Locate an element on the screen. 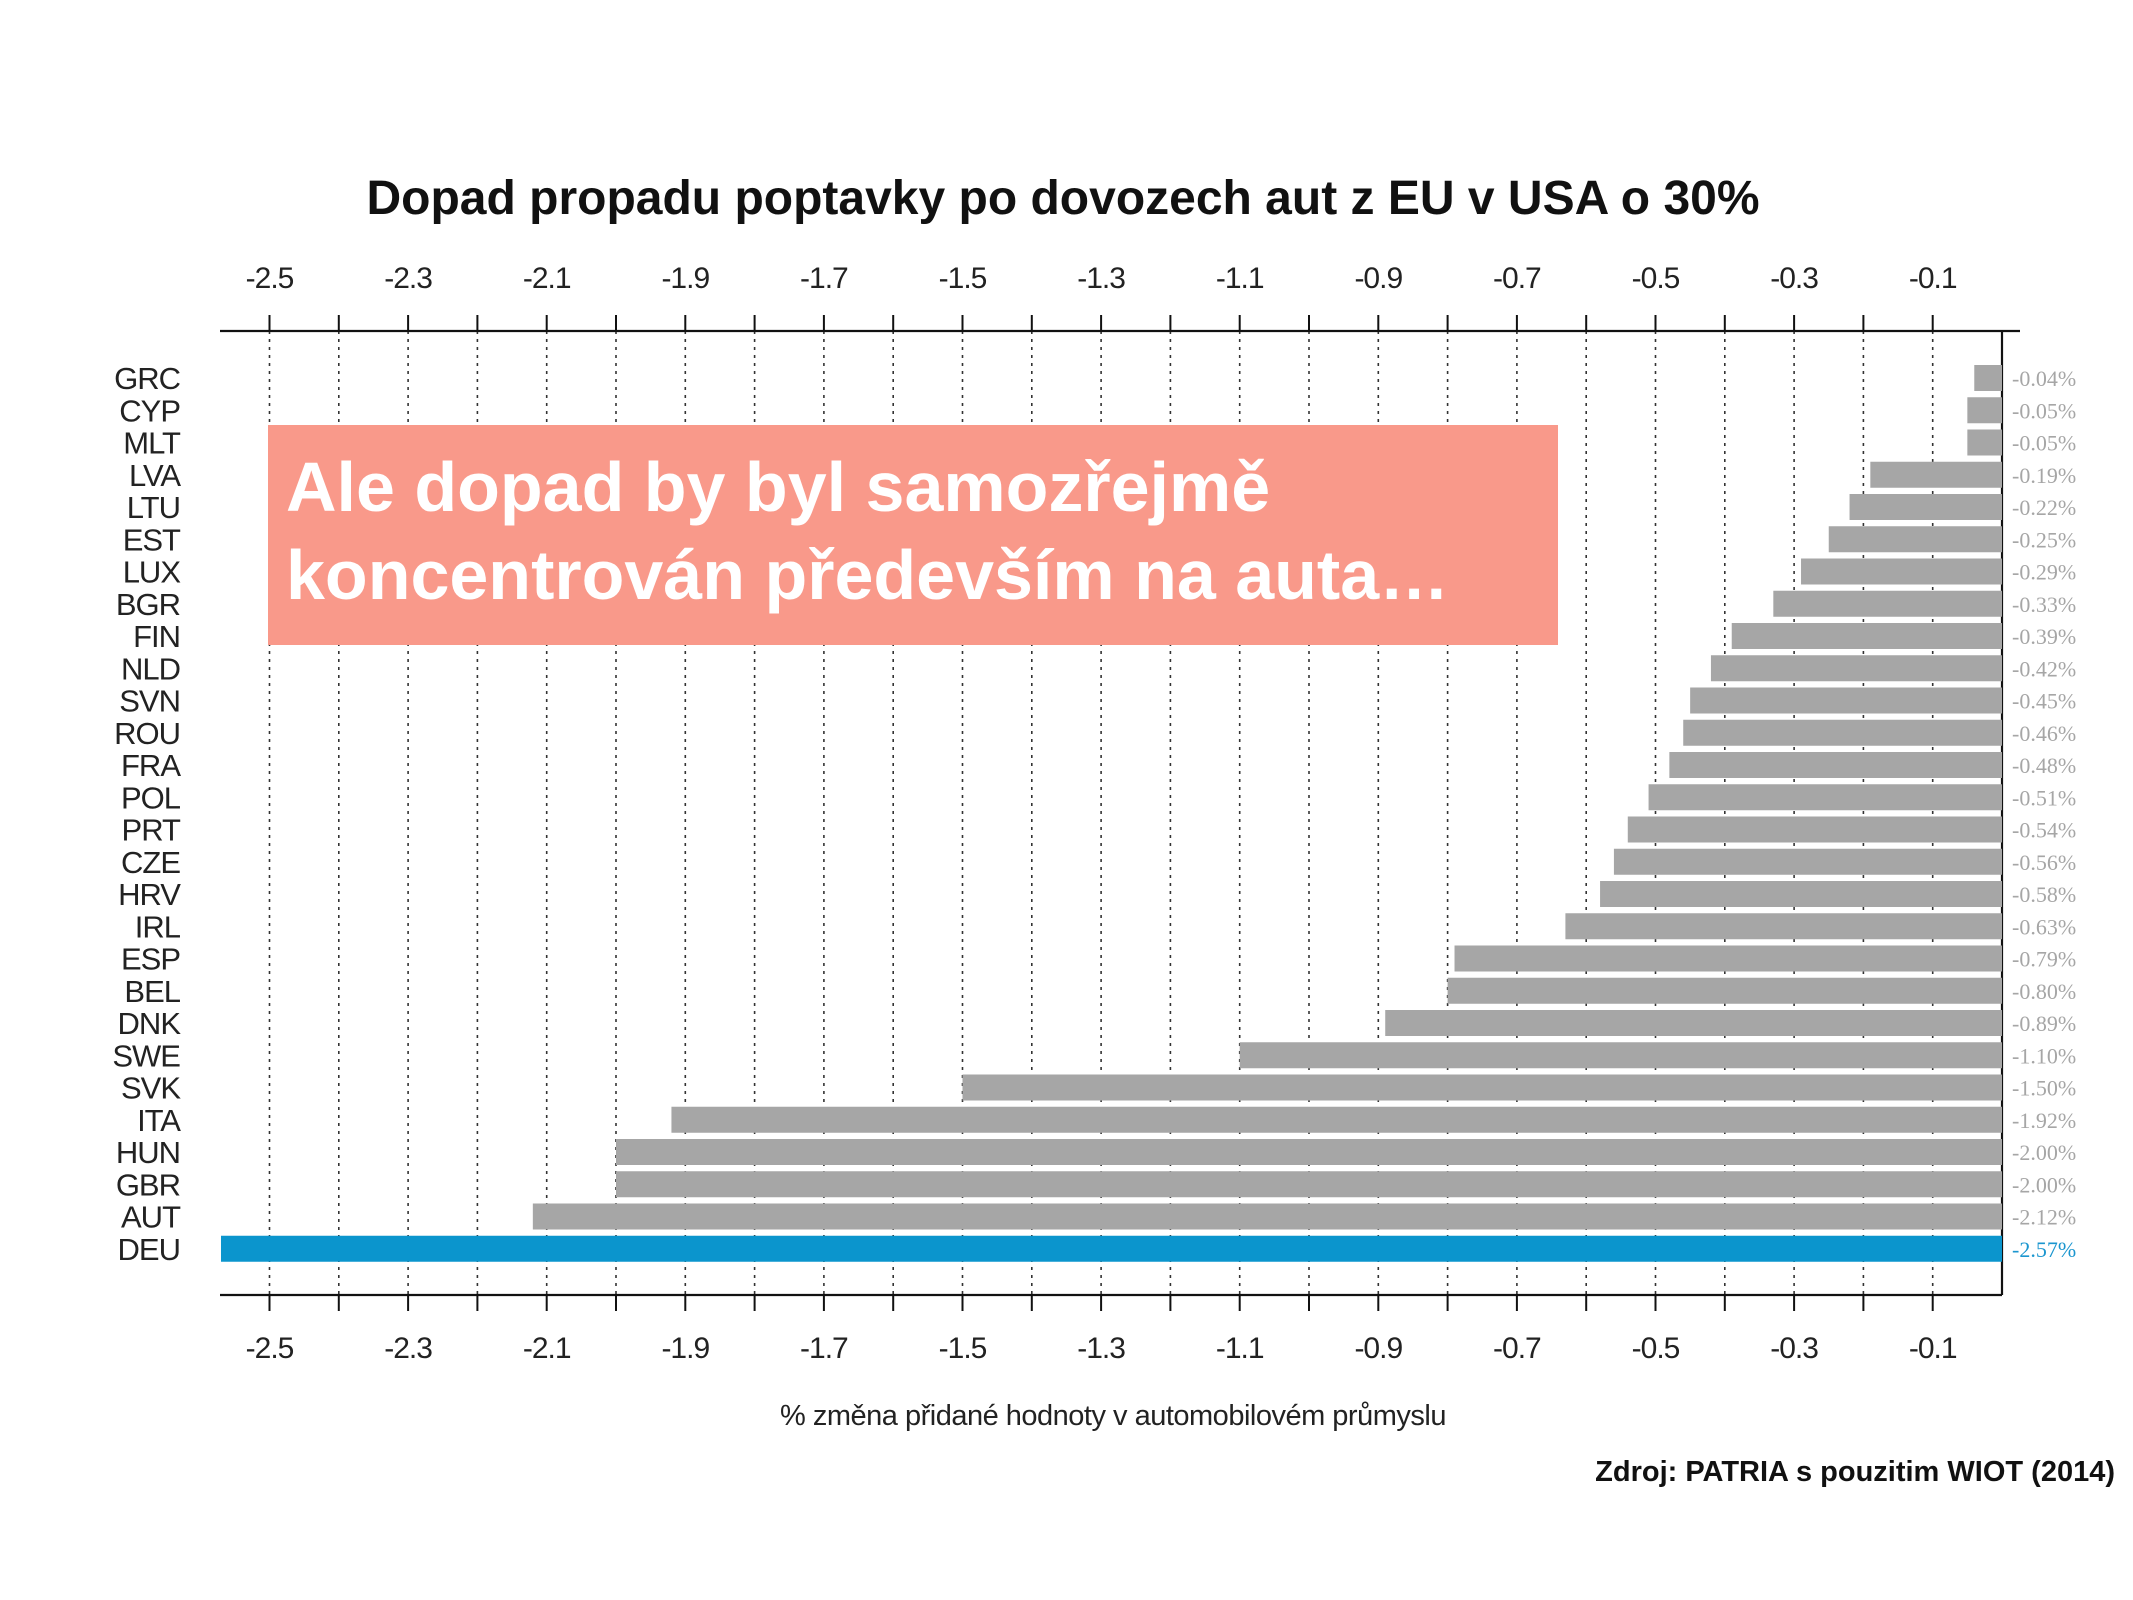 Image resolution: width=2133 pixels, height=1600 pixels. bar-pol is located at coordinates (1825, 797).